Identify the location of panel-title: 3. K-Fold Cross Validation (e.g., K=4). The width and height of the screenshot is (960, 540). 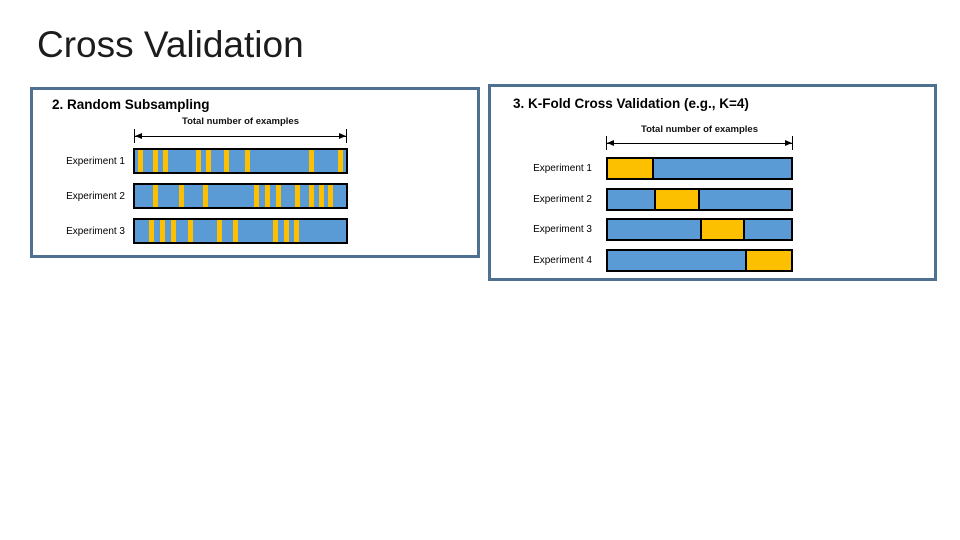
(631, 103).